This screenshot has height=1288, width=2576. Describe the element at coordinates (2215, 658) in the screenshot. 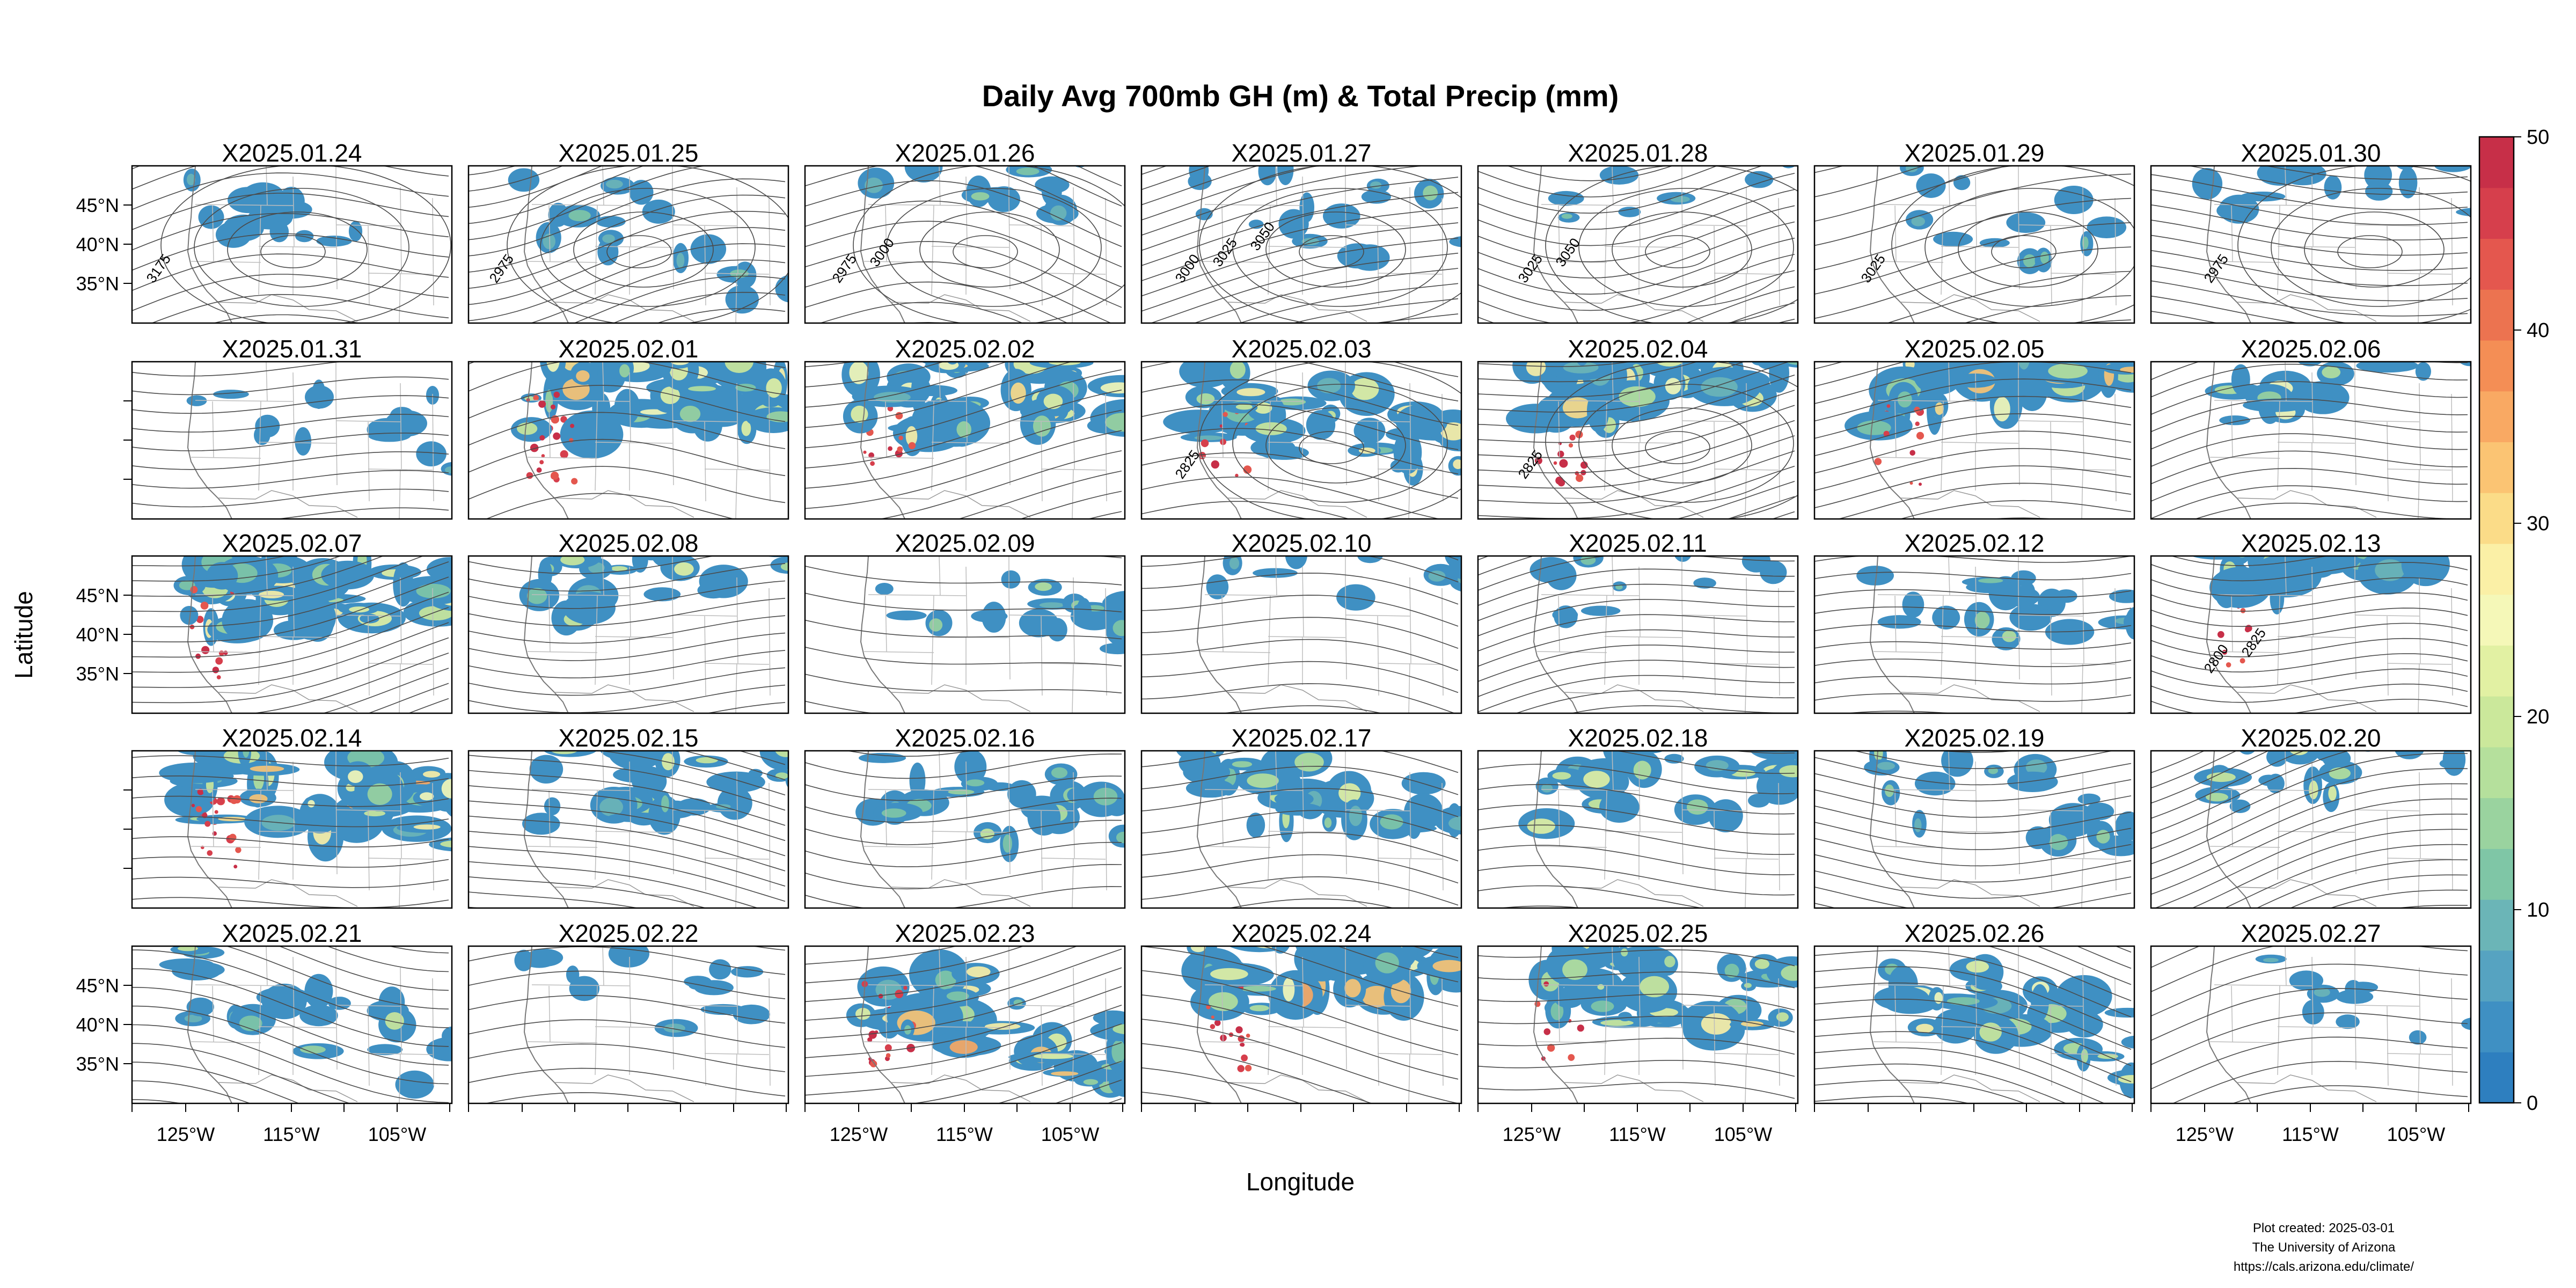

I see `contour-label: 2800` at that location.